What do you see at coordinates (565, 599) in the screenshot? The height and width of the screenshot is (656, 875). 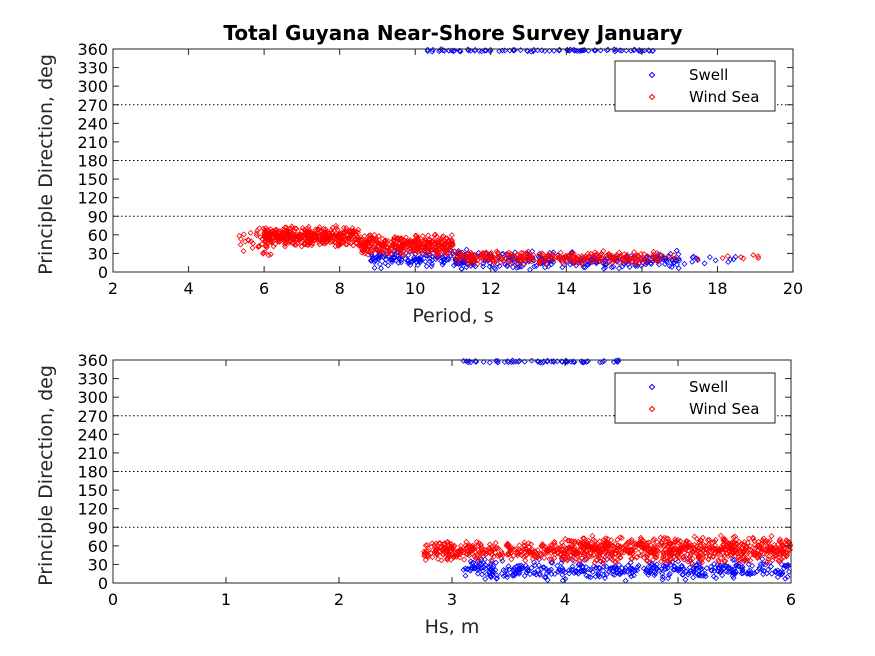 I see `x-tick-label: 4` at bounding box center [565, 599].